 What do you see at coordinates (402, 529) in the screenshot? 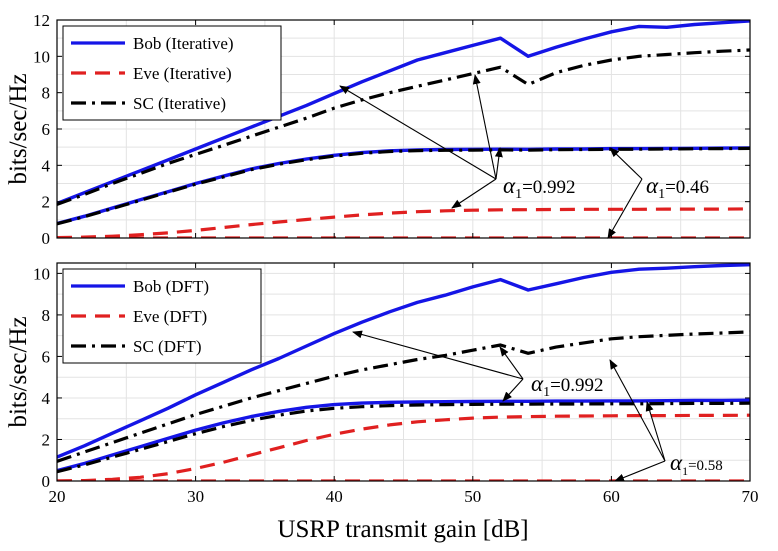
I see `x-axis-title: USRP transmit gain [dB]` at bounding box center [402, 529].